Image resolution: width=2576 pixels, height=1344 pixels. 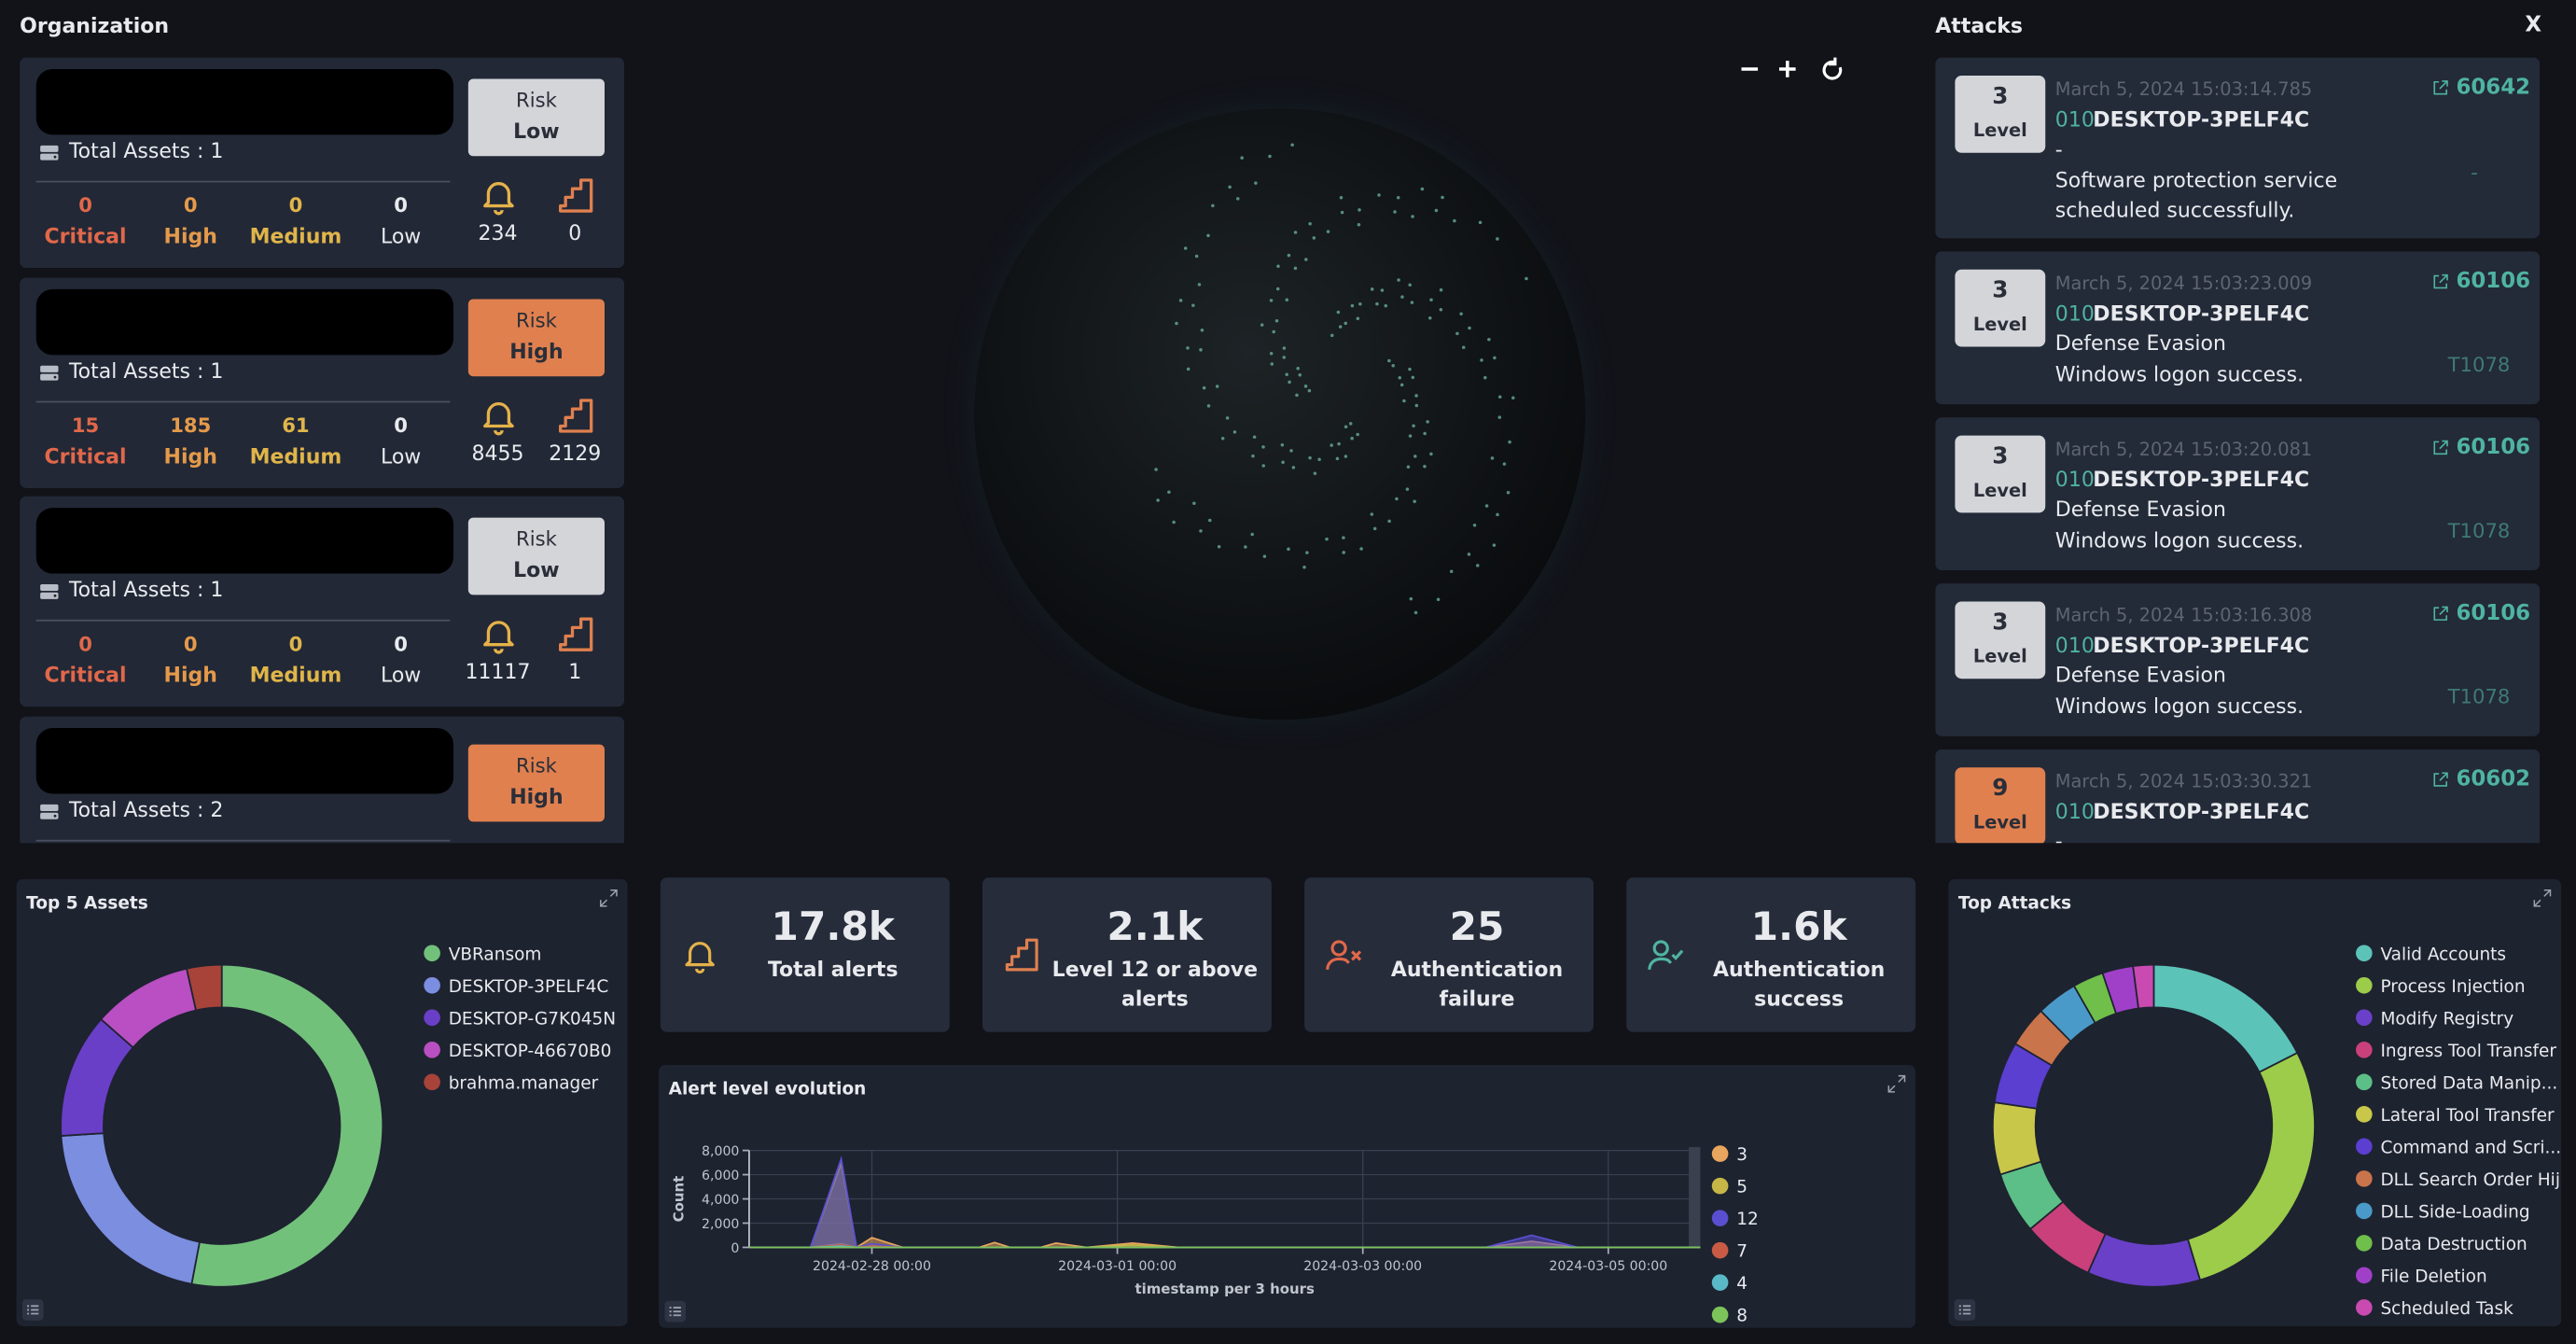 What do you see at coordinates (2493, 88) in the screenshot?
I see `rule-id: 60642` at bounding box center [2493, 88].